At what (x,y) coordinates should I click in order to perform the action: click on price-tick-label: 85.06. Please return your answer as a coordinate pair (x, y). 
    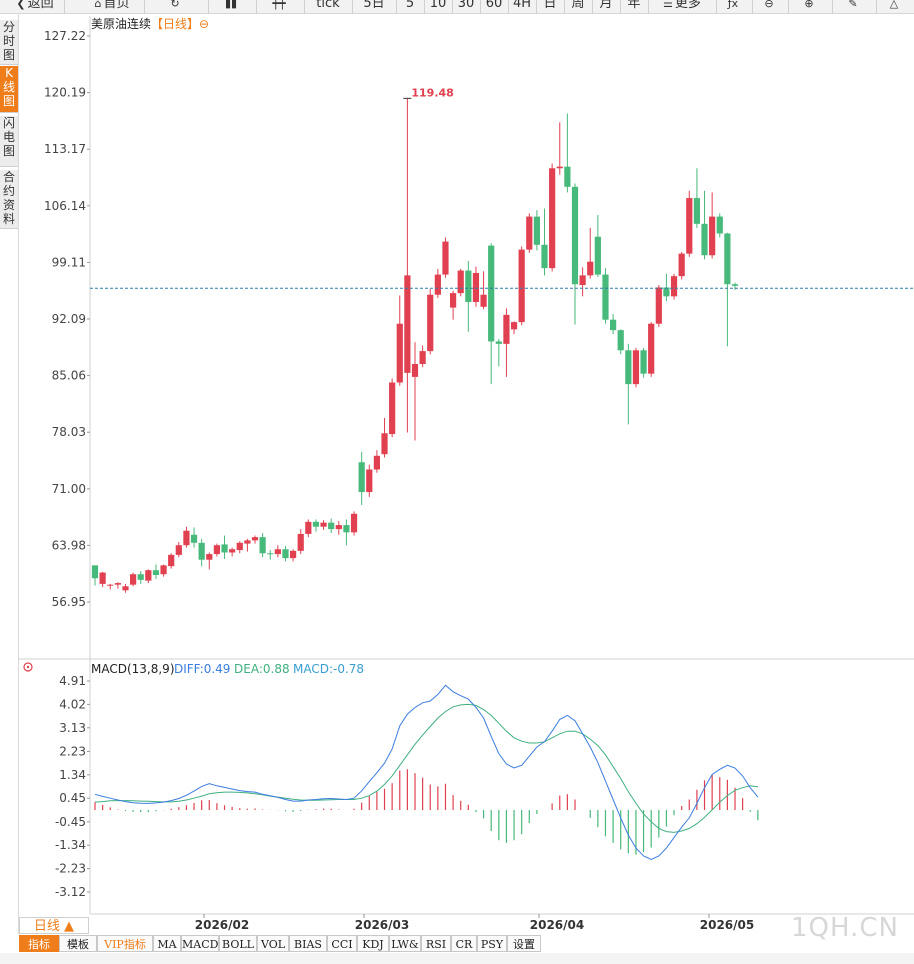
    Looking at the image, I should click on (69, 376).